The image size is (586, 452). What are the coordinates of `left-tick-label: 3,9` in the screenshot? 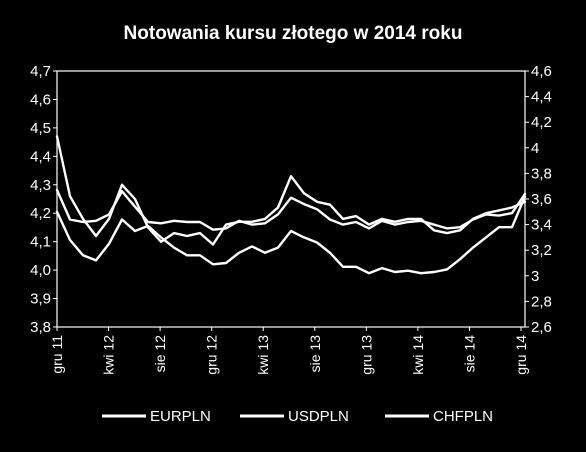 It's located at (40, 299).